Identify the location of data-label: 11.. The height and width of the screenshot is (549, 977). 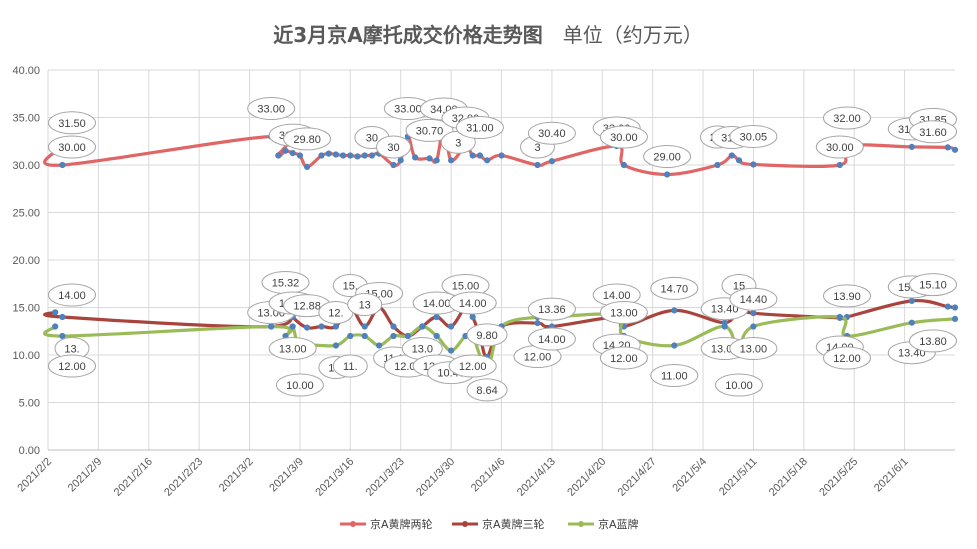
(350, 367).